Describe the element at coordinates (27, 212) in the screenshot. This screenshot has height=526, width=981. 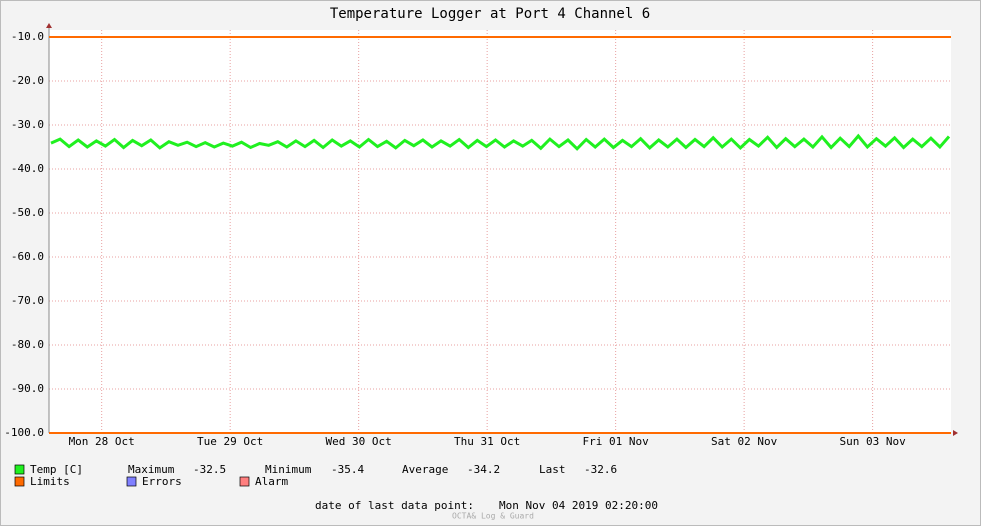
I see `y-tick-label: -50.0` at that location.